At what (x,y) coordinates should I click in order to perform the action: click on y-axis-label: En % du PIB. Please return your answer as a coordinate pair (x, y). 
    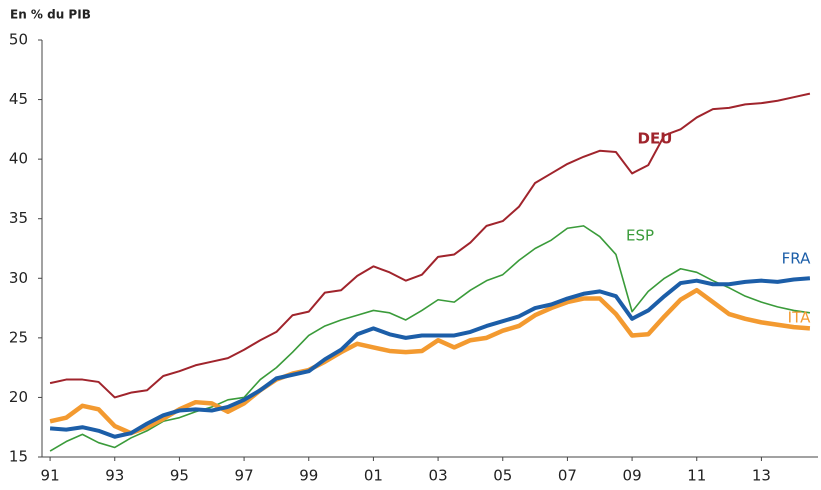
    Looking at the image, I should click on (50, 15).